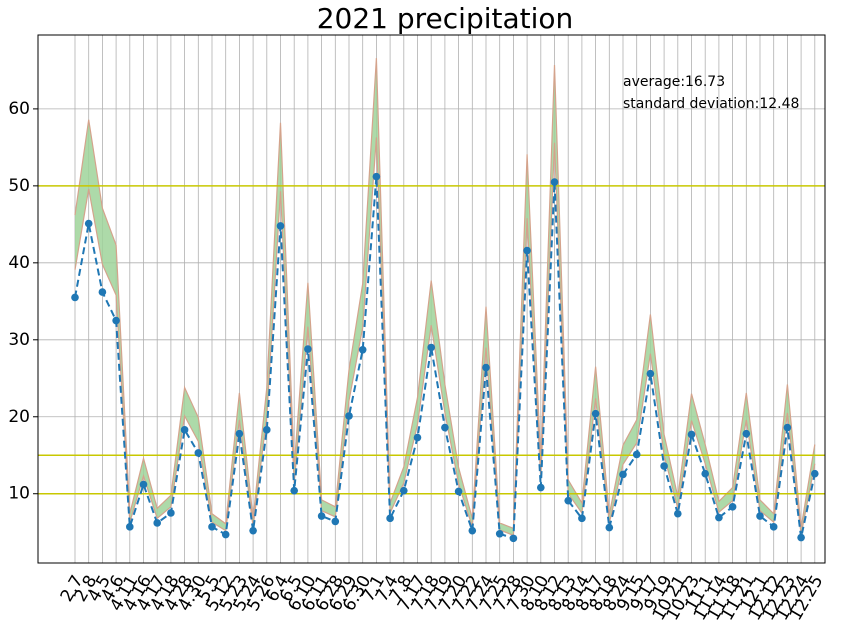 This screenshot has width=859, height=629. Describe the element at coordinates (711, 104) in the screenshot. I see `annotation: standard deviation:12.48` at that location.